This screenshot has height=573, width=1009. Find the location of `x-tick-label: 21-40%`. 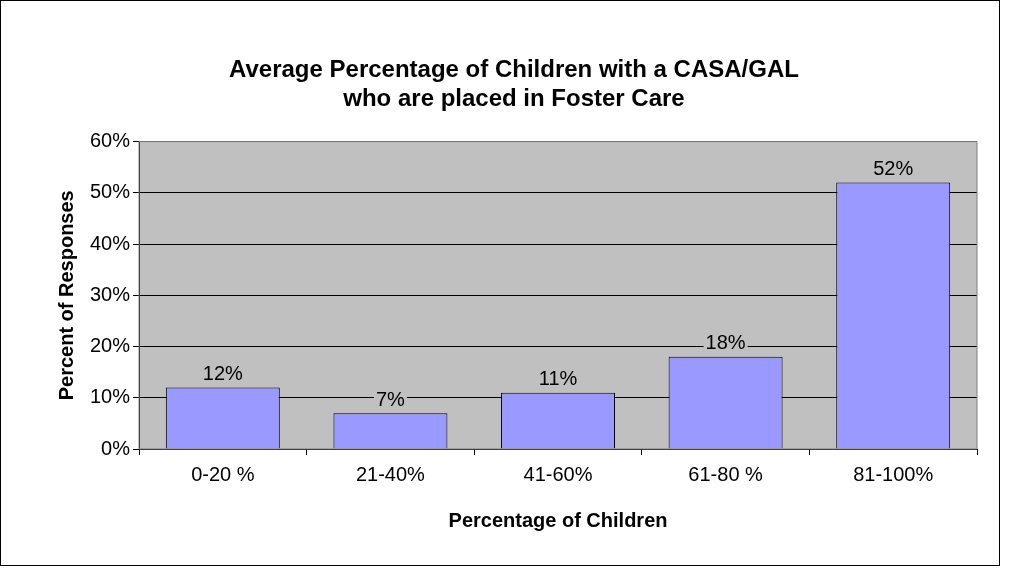

x-tick-label: 21-40% is located at coordinates (390, 473).